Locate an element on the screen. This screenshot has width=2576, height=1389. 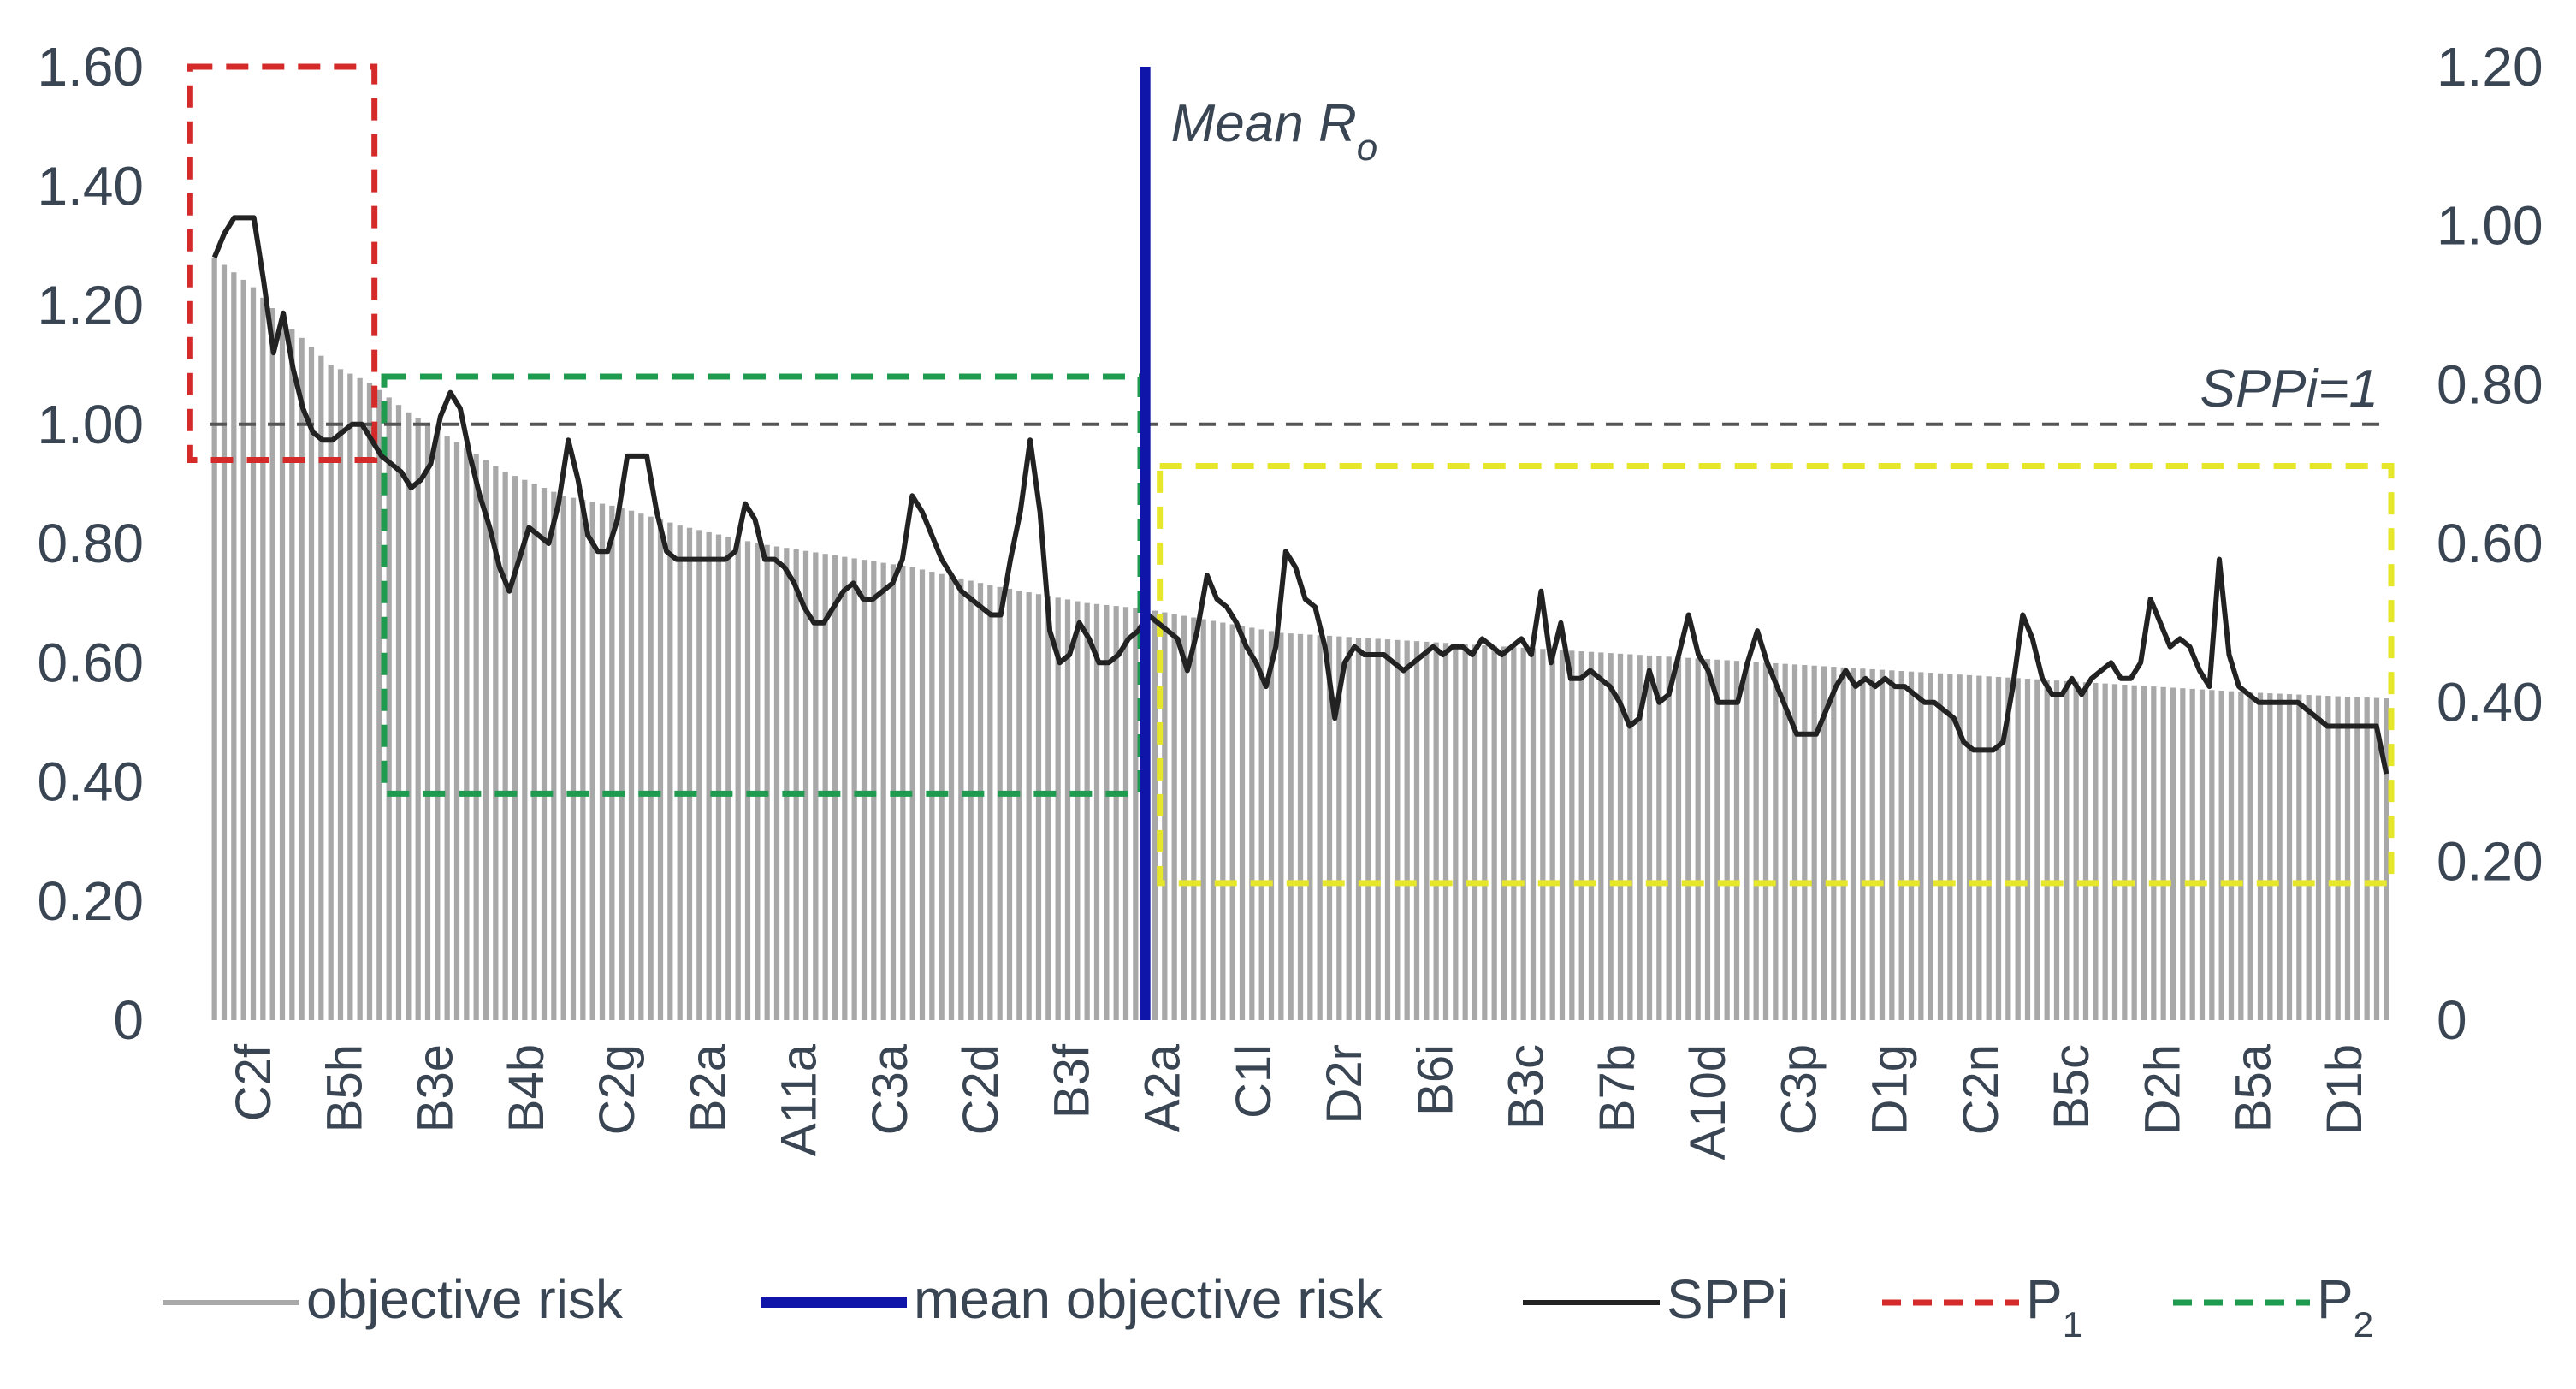
left-y-axis: 0 0.20 0.40 0.60 0.80 1.00 1.20 1.40 1.60 is located at coordinates (90, 543).